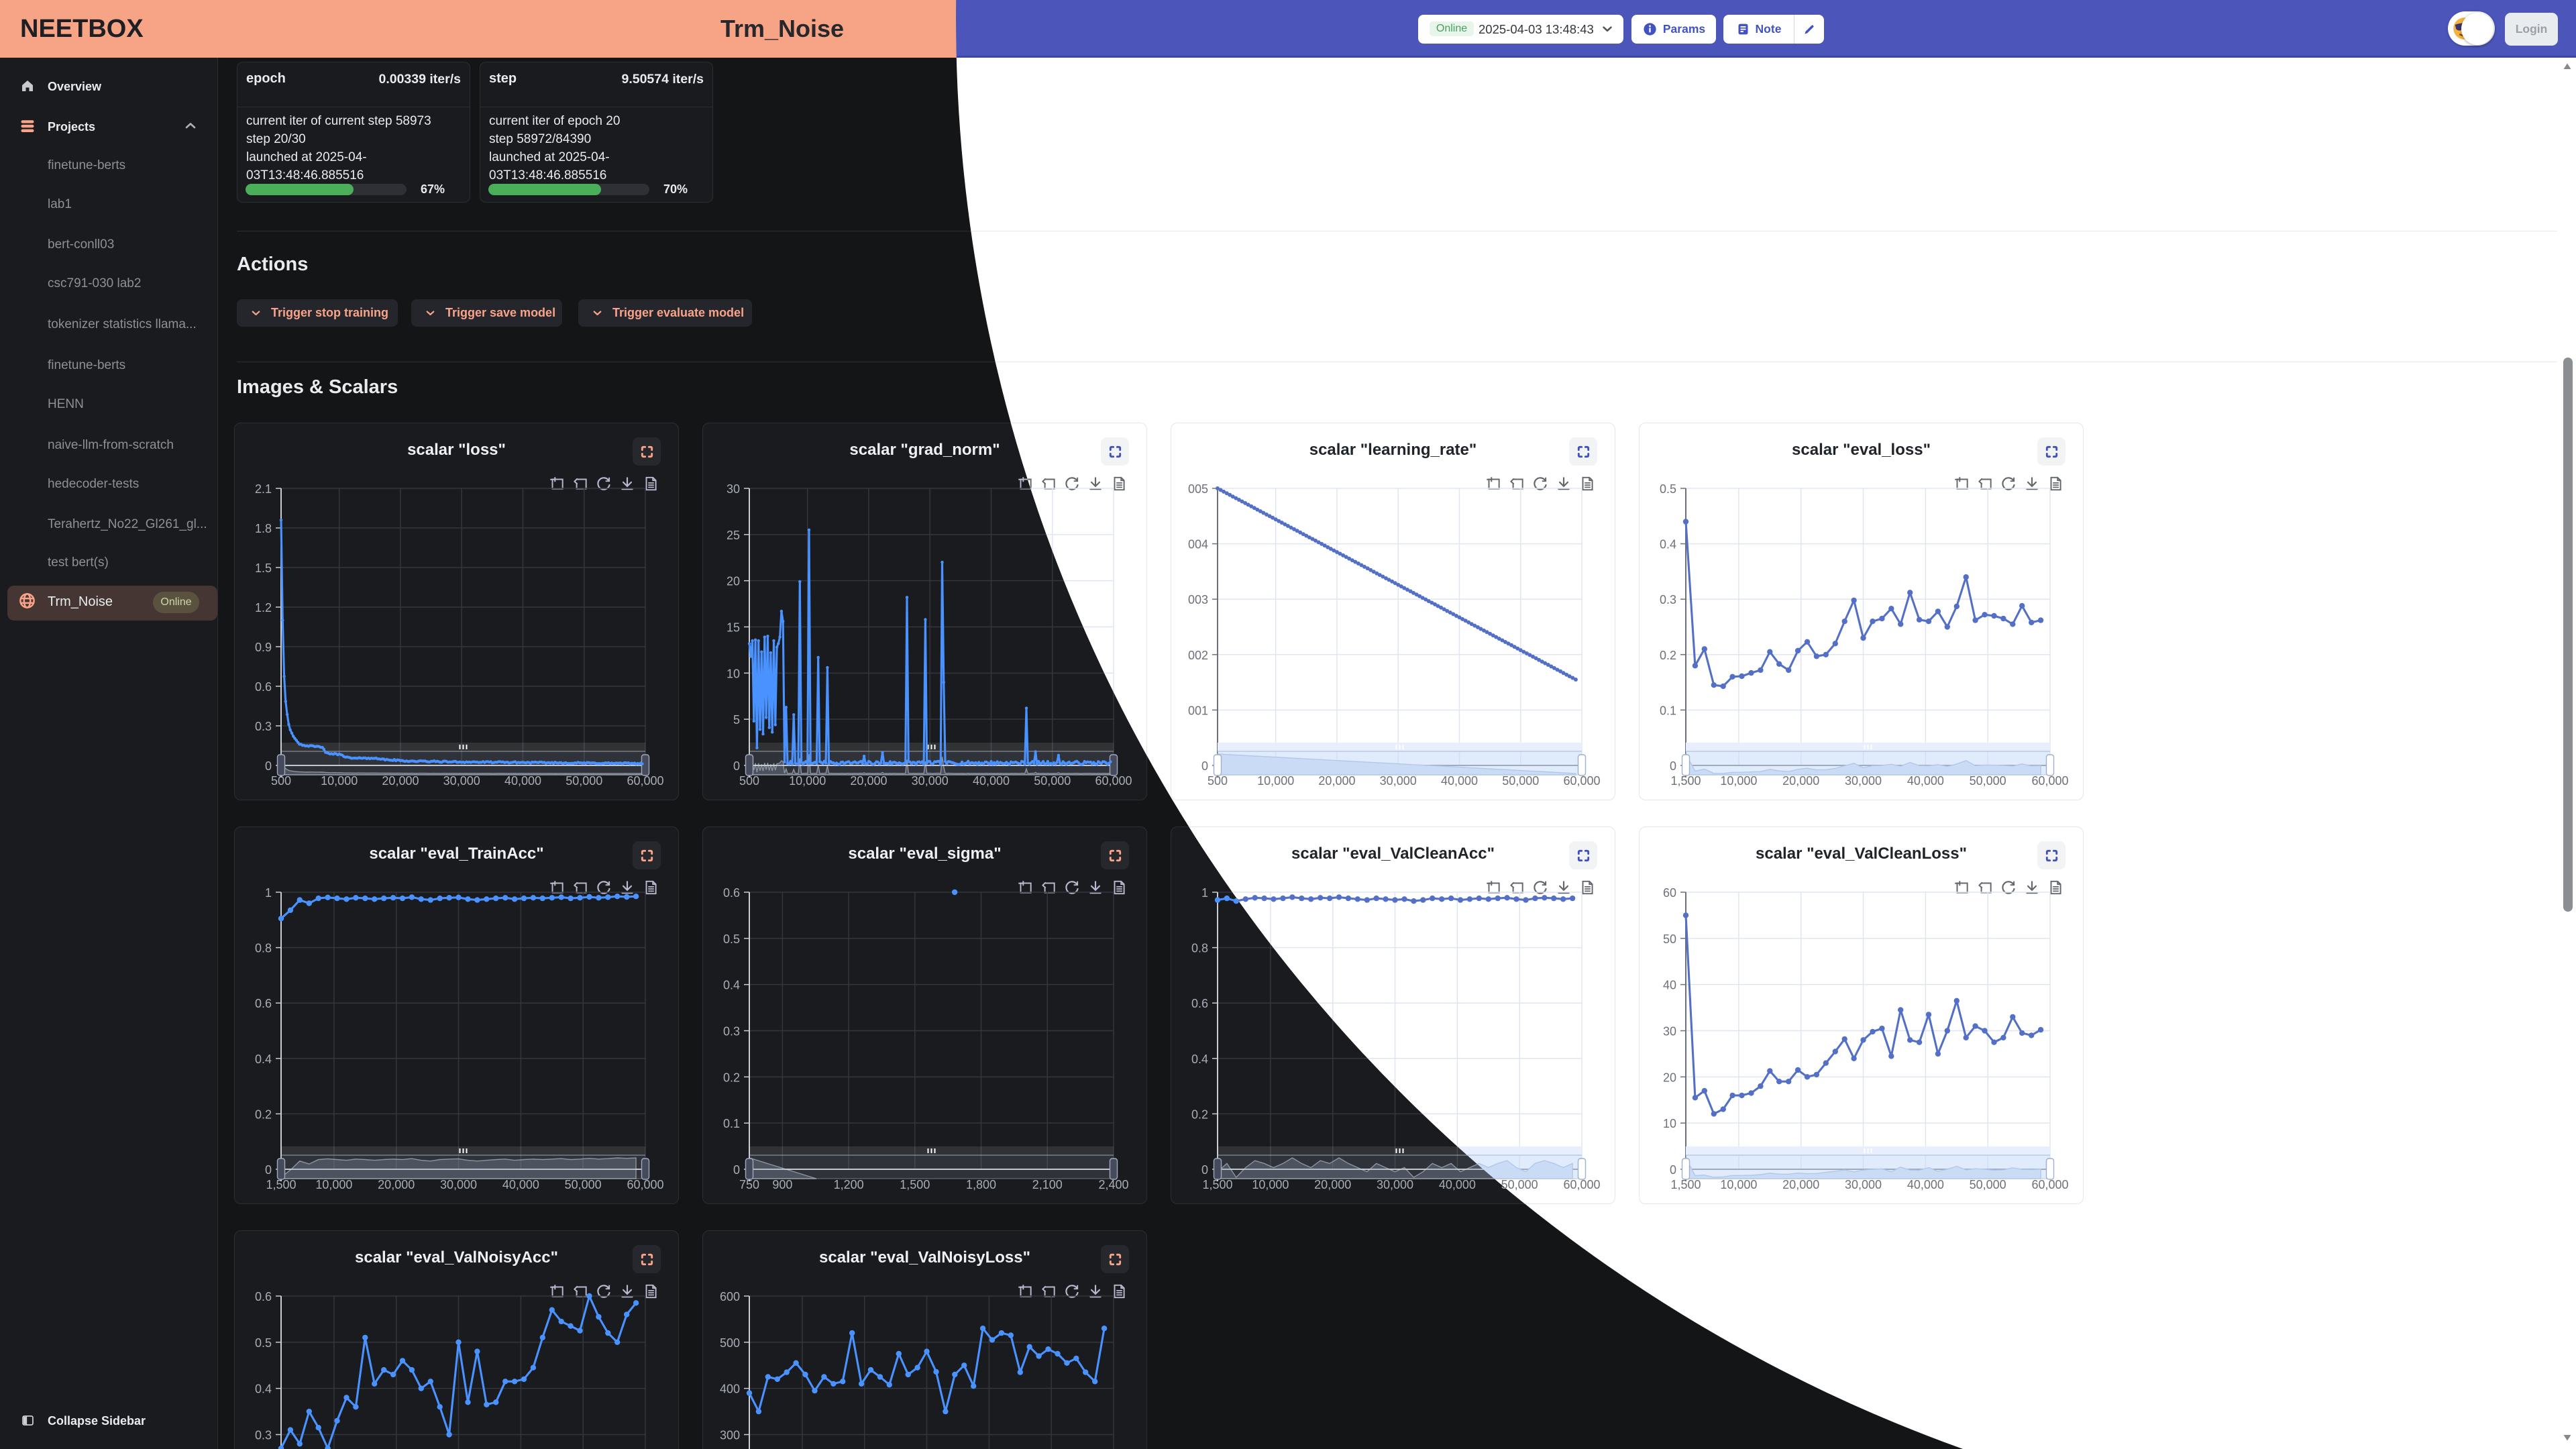 This screenshot has width=2576, height=1449. Describe the element at coordinates (782, 1184) in the screenshot. I see `svg-text: 900` at that location.